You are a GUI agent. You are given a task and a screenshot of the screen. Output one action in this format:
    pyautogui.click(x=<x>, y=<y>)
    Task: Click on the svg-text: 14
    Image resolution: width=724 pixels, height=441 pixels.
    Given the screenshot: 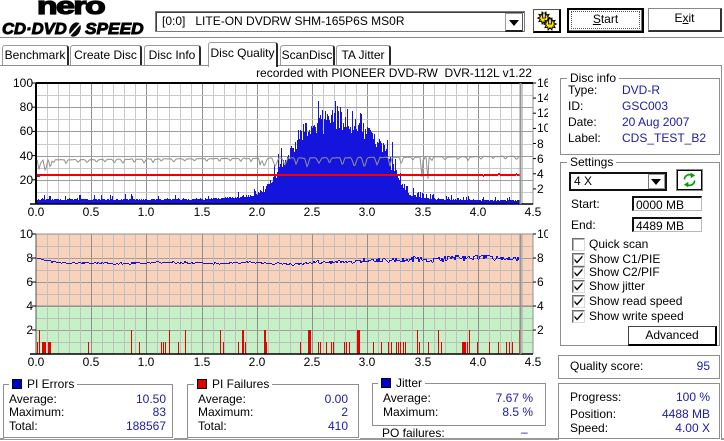 What is the action you would take?
    pyautogui.click(x=542, y=98)
    